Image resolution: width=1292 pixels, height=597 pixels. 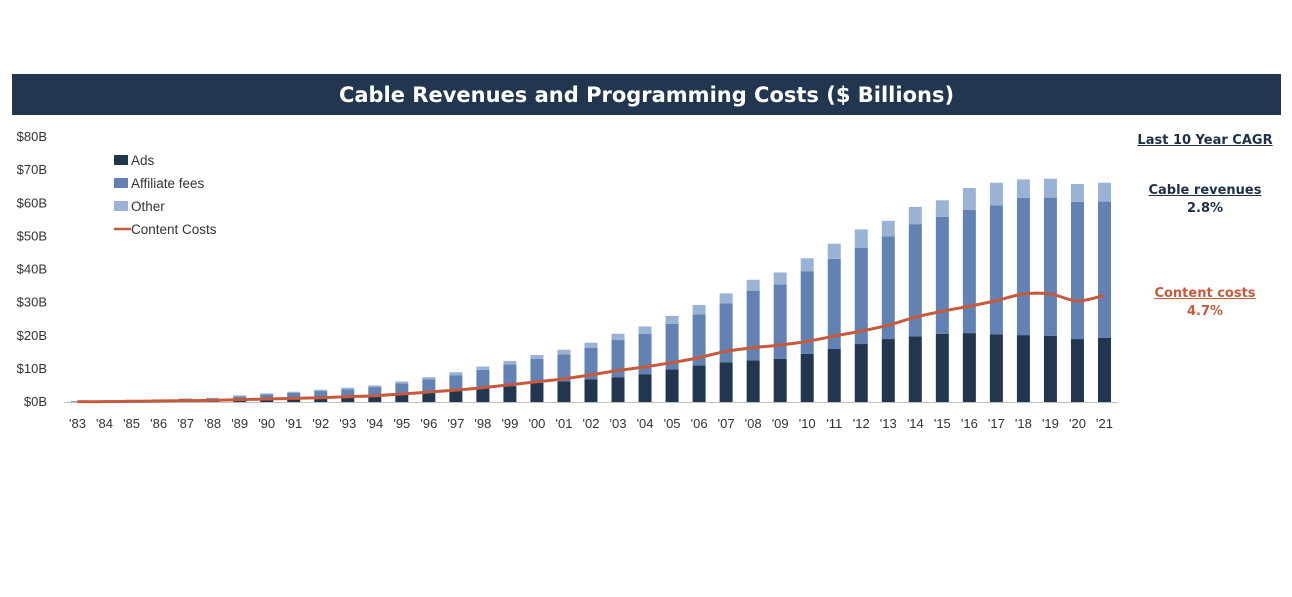 What do you see at coordinates (1205, 208) in the screenshot?
I see `cagr-revenues-value: 2.8%` at bounding box center [1205, 208].